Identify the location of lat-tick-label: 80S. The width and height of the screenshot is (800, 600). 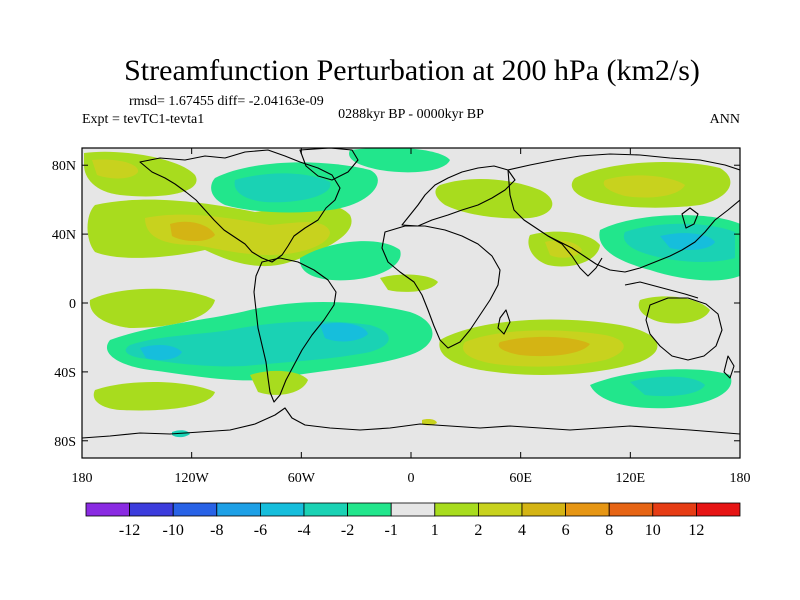
(65, 442).